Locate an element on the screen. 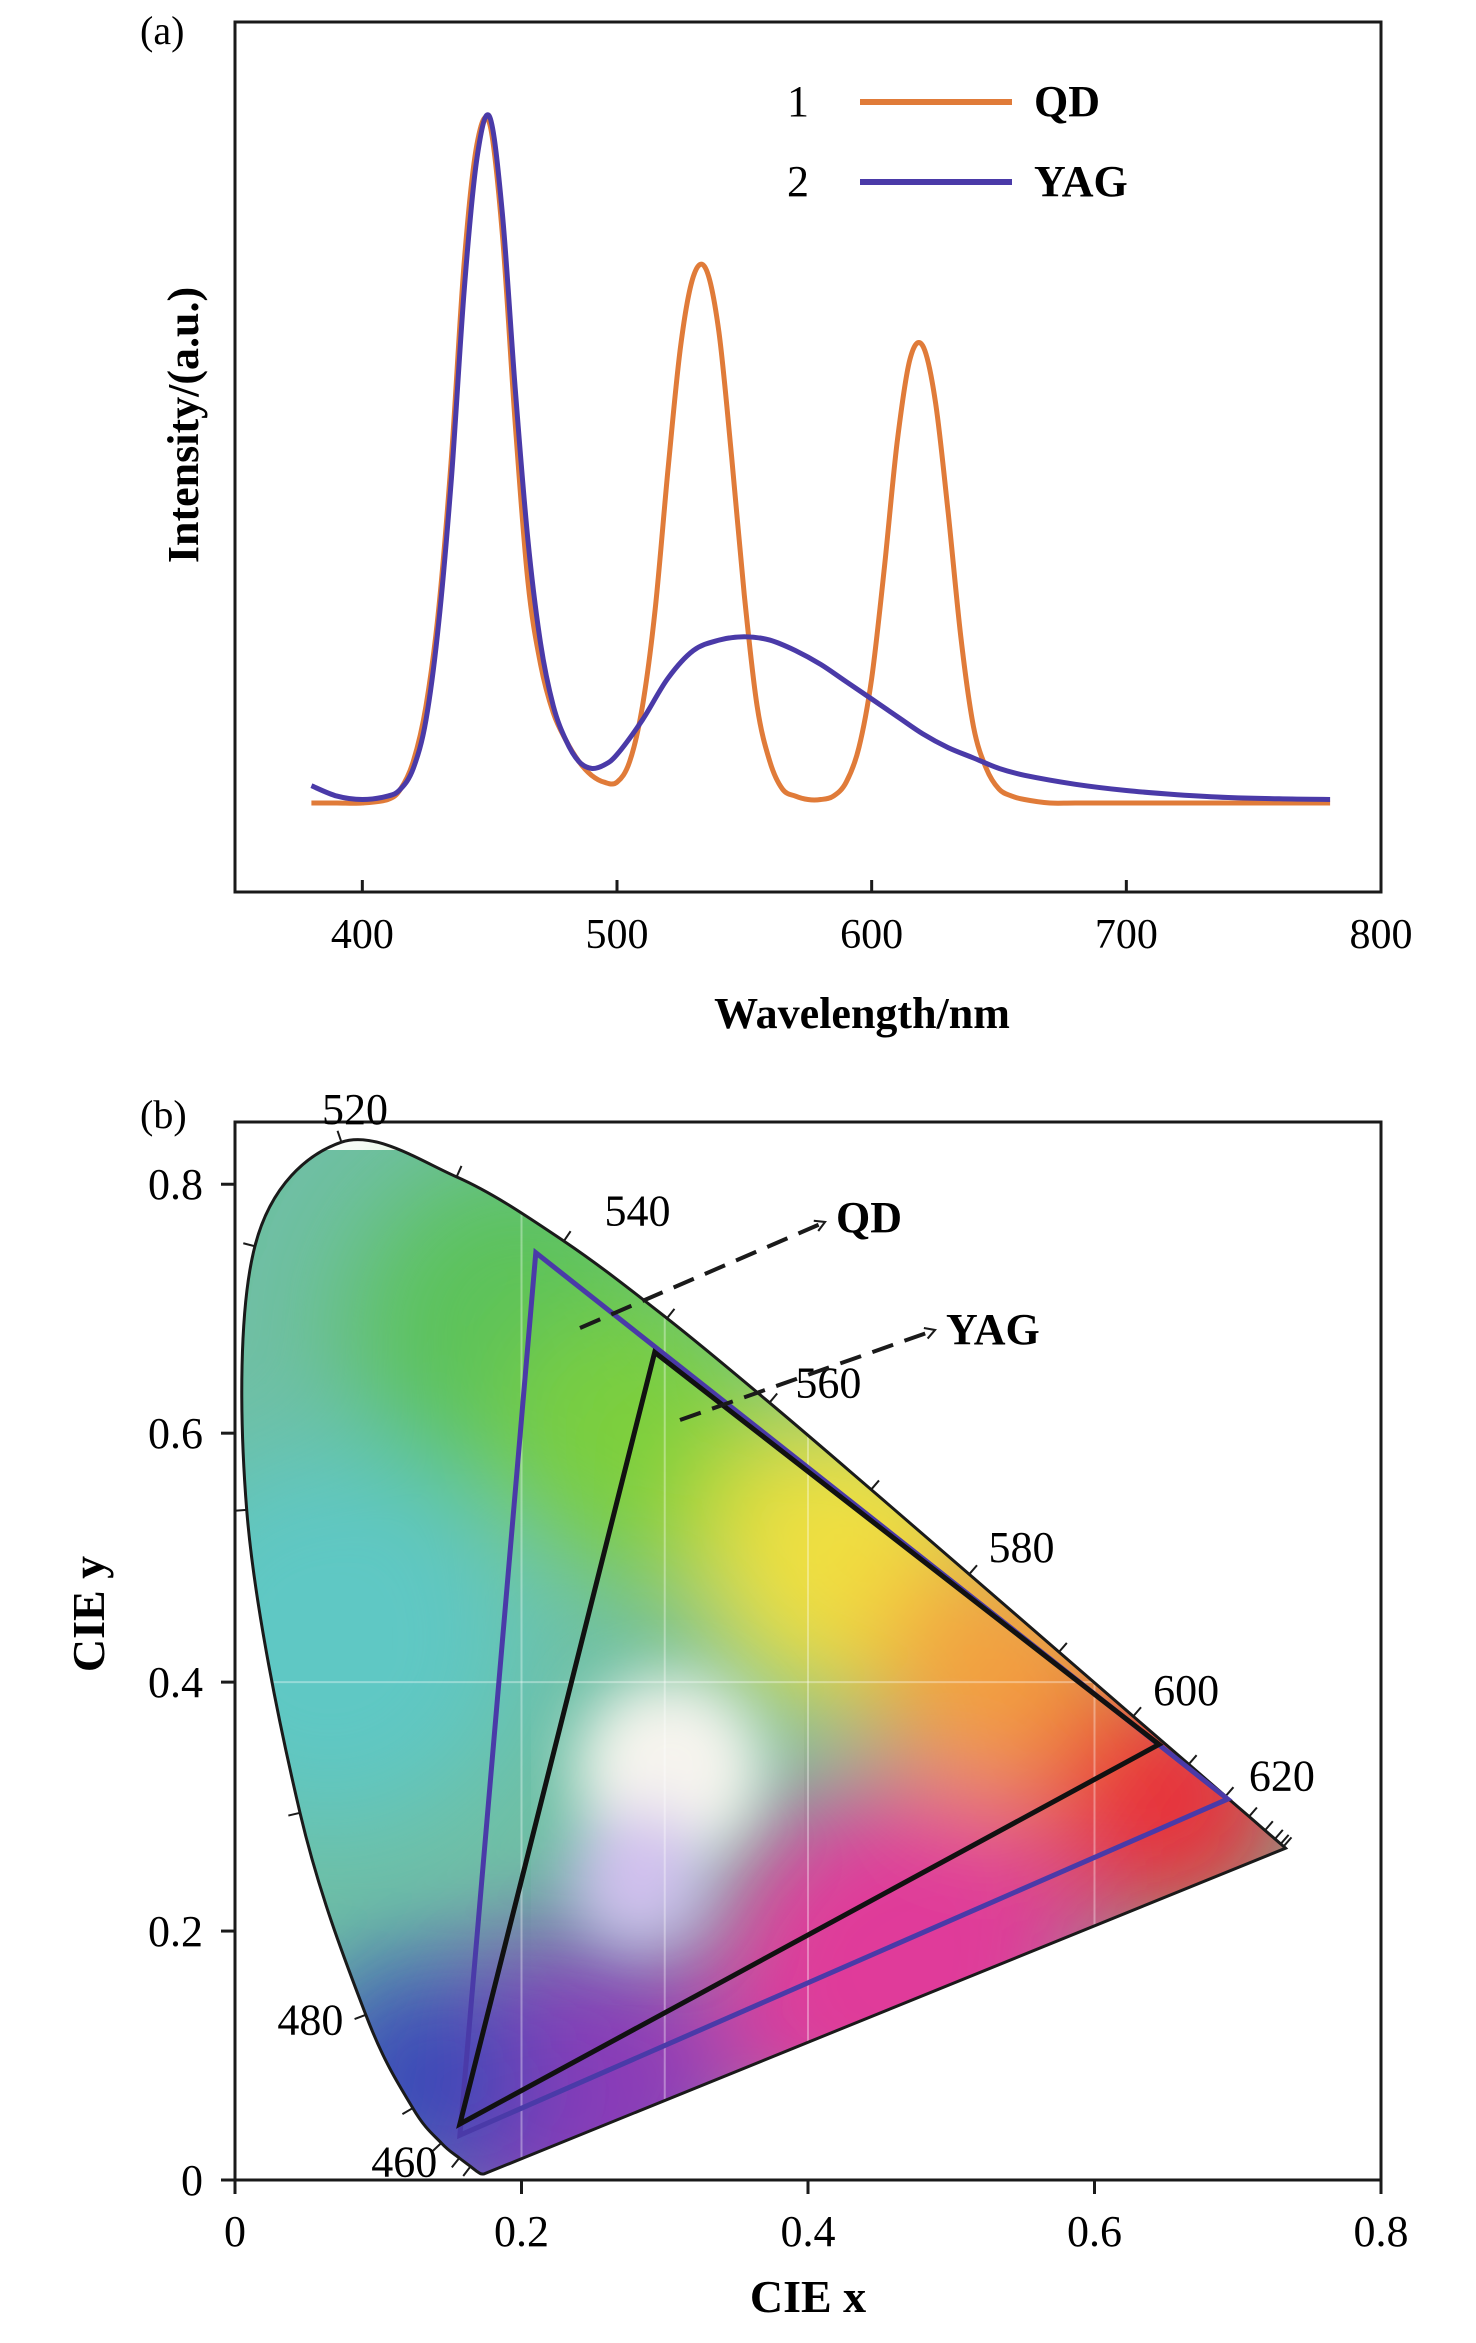 The image size is (1476, 2343). cie-x-tick-label: 0.4 is located at coordinates (808, 2231).